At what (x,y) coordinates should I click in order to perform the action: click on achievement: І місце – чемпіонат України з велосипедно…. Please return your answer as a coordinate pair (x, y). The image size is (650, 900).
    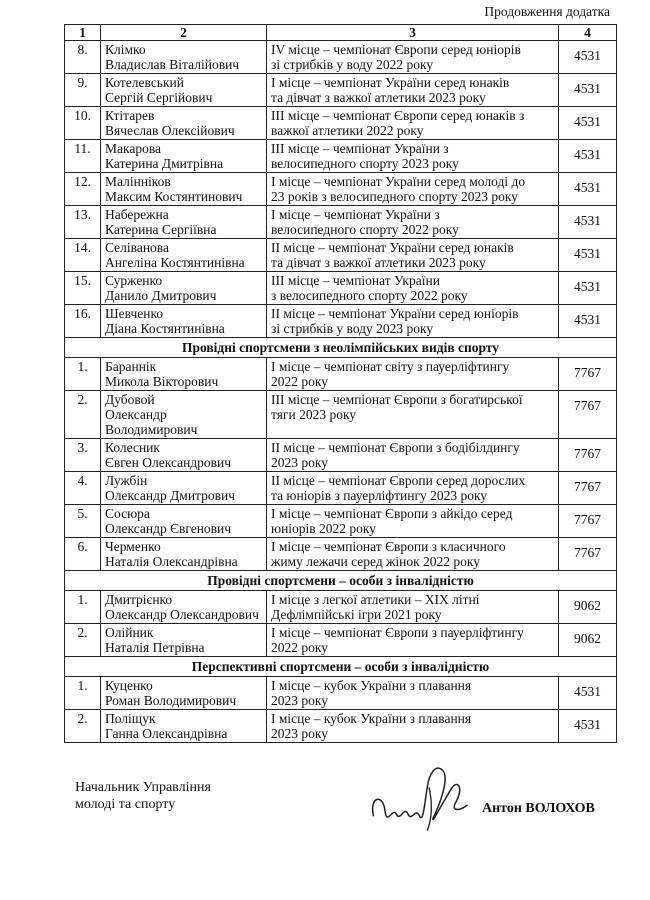
    Looking at the image, I should click on (412, 222).